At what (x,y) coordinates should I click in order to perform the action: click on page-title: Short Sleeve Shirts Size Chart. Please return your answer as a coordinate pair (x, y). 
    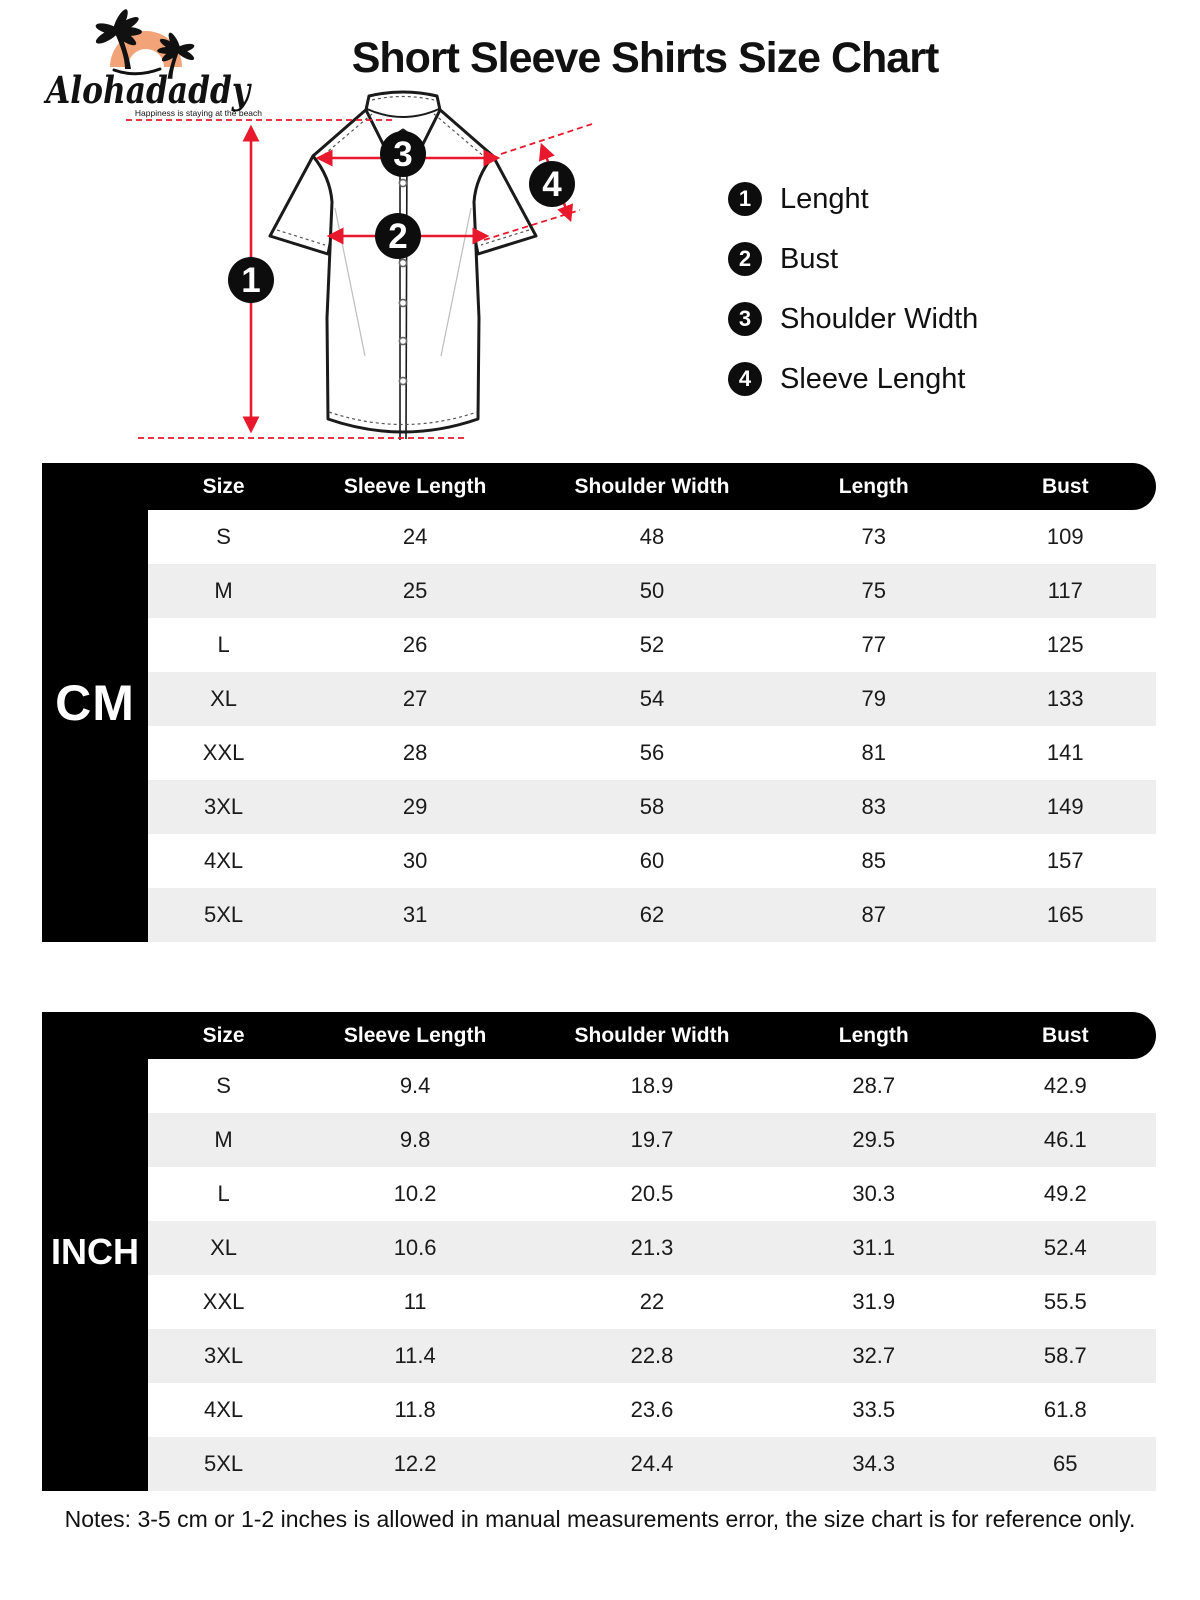
    Looking at the image, I should click on (645, 58).